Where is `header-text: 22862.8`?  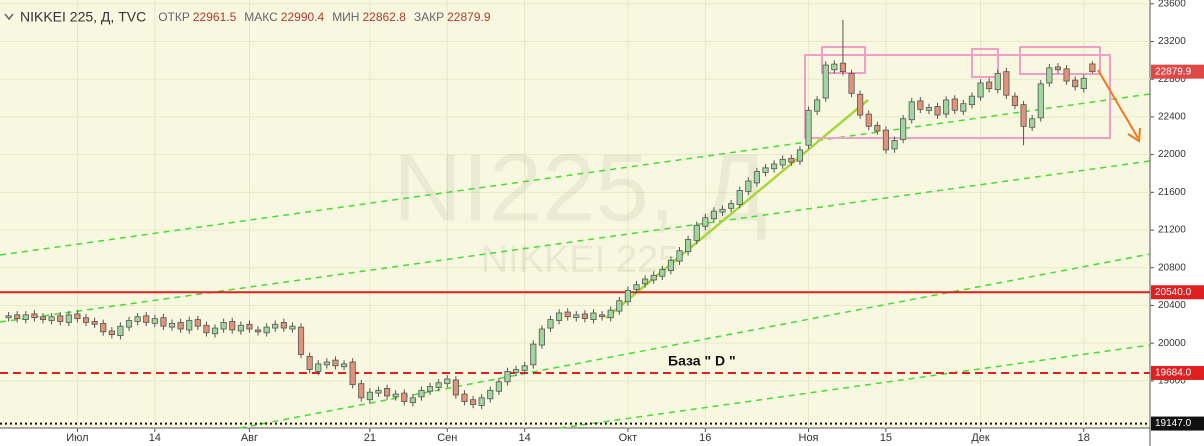 header-text: 22862.8 is located at coordinates (384, 17).